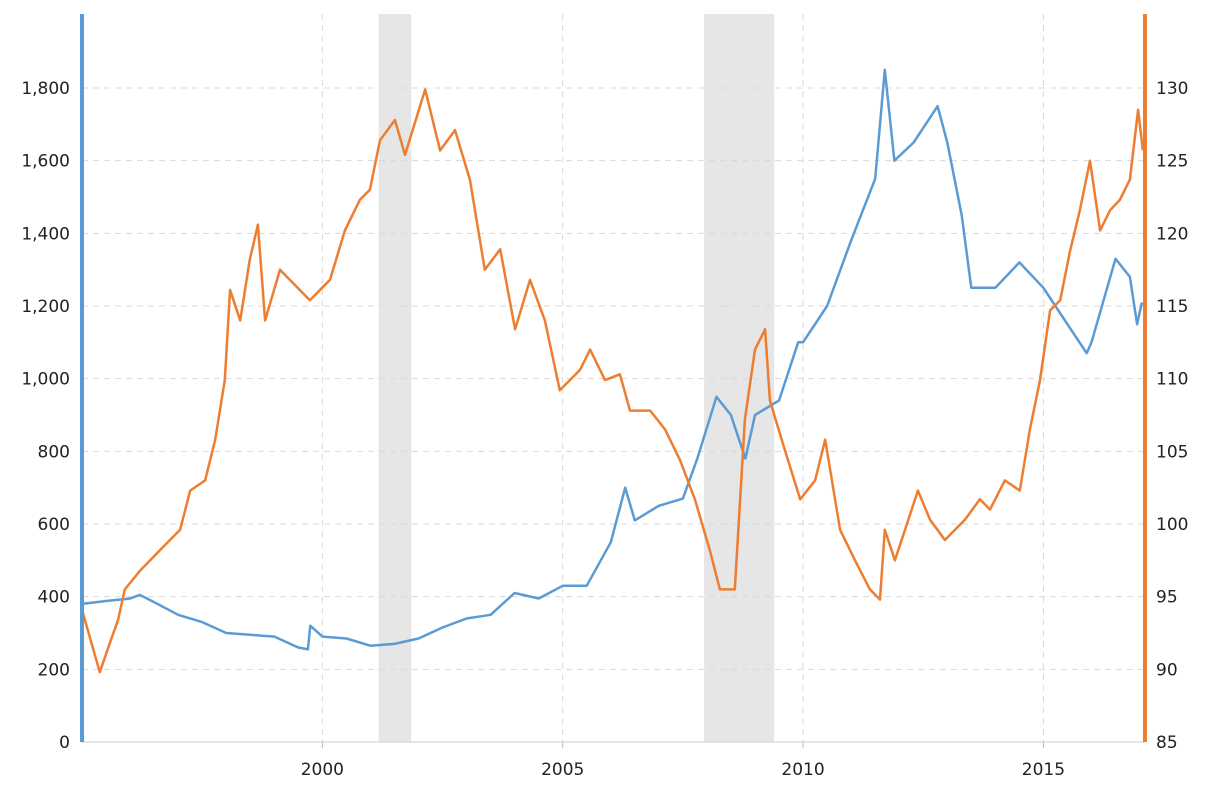  I want to click on shaded-period, so click(739, 378).